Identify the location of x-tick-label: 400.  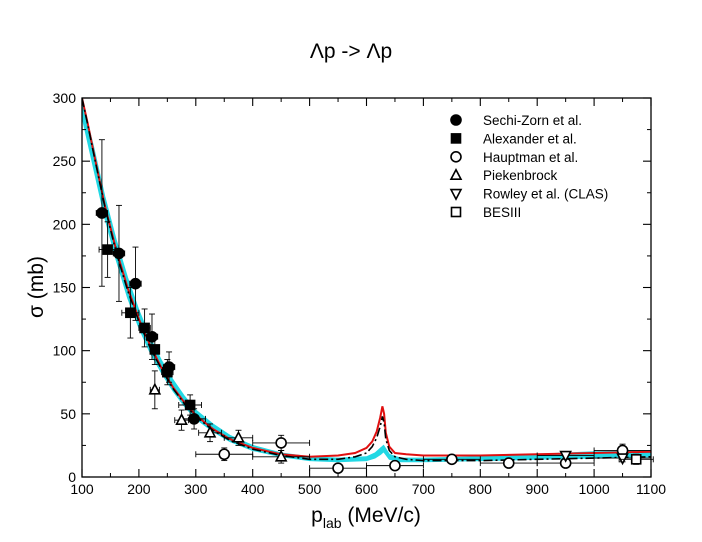
(253, 489).